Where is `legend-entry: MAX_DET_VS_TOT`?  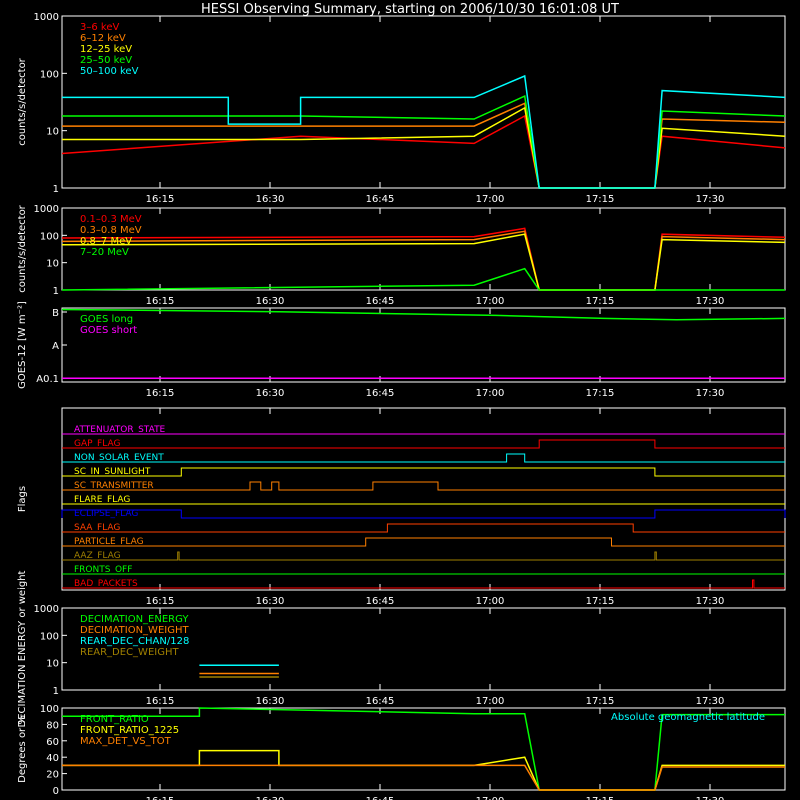
legend-entry: MAX_DET_VS_TOT is located at coordinates (126, 741).